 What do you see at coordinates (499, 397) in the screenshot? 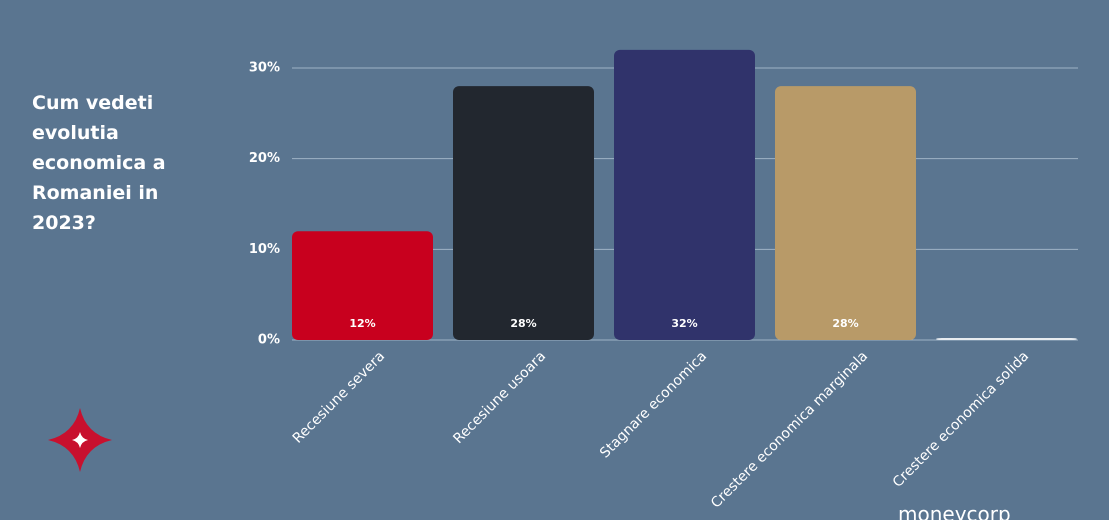
I see `x-tick-label: Recesiune usoara` at bounding box center [499, 397].